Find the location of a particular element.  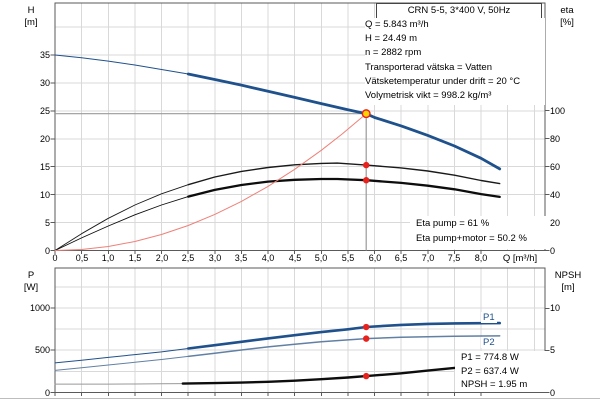

info-temperature: Vätsketemperatur under drift = 20 °C is located at coordinates (443, 81).